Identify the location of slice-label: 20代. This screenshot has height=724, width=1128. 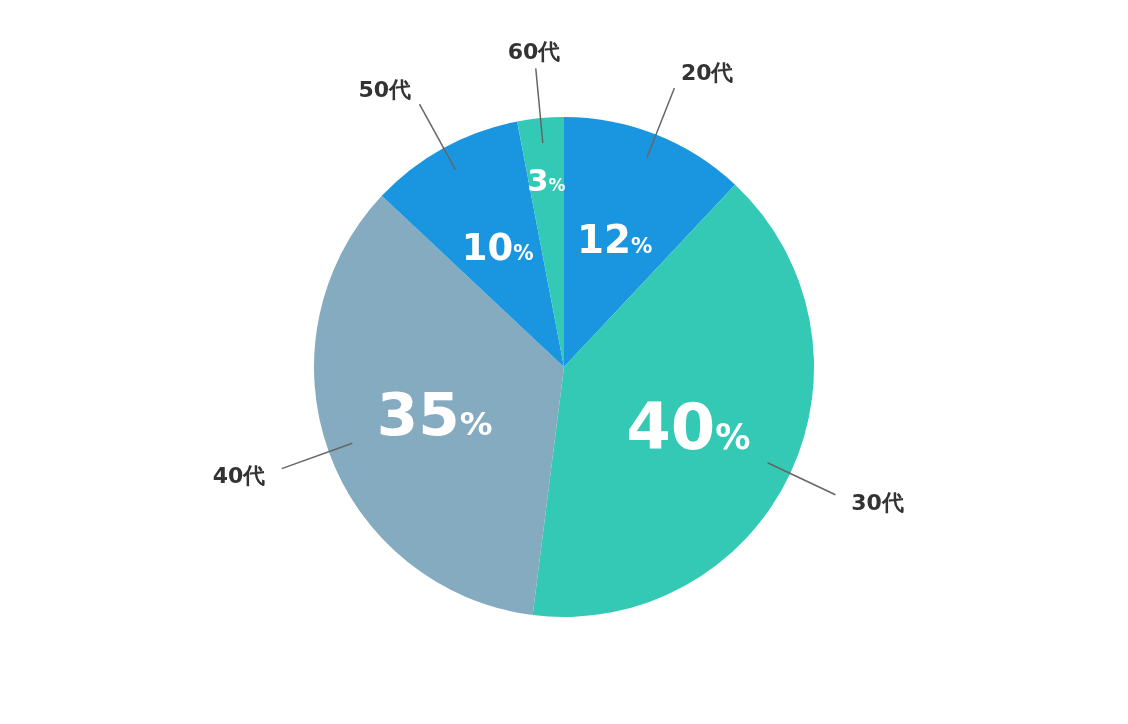
(707, 72).